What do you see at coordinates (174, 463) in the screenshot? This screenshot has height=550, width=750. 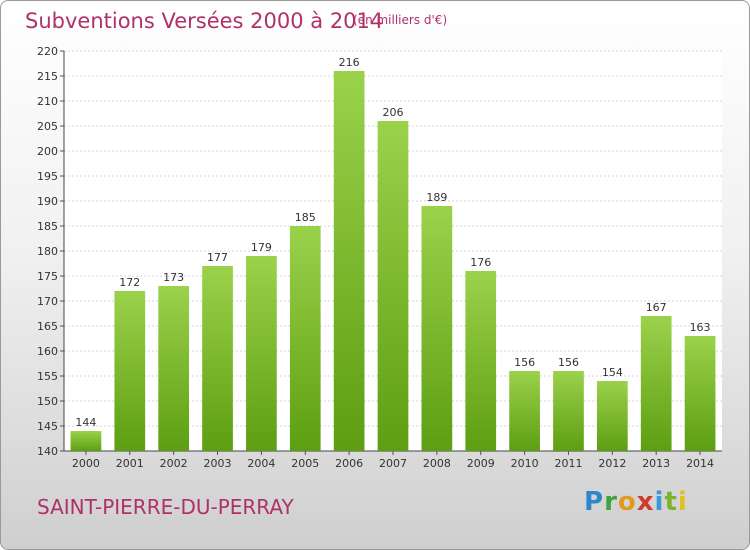 I see `x-tick-label: 2002` at bounding box center [174, 463].